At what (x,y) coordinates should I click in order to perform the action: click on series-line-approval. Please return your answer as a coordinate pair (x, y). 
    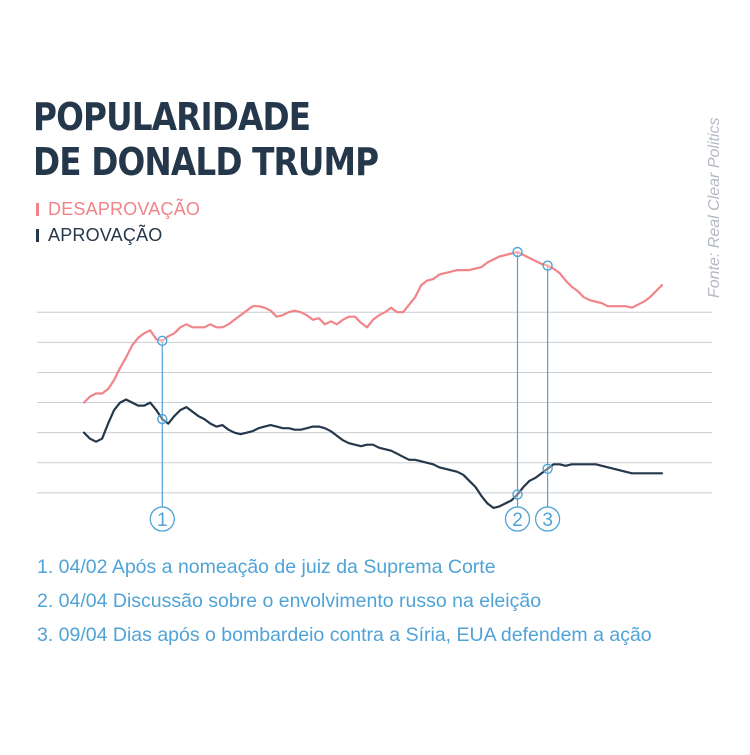
    Looking at the image, I should click on (373, 453).